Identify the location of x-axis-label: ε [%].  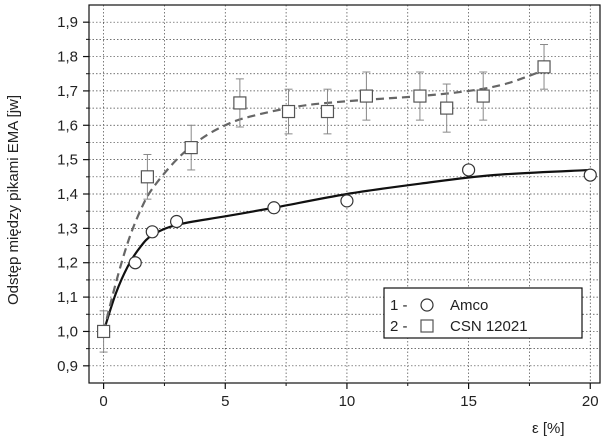
(548, 428).